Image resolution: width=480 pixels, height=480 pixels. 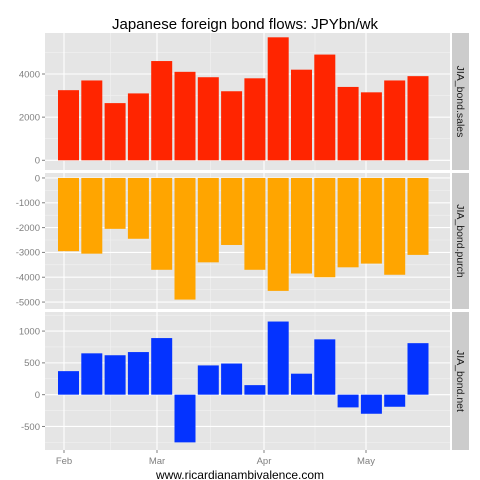 I want to click on facet-strip-label: JIA_bond.sales, so click(x=460, y=102).